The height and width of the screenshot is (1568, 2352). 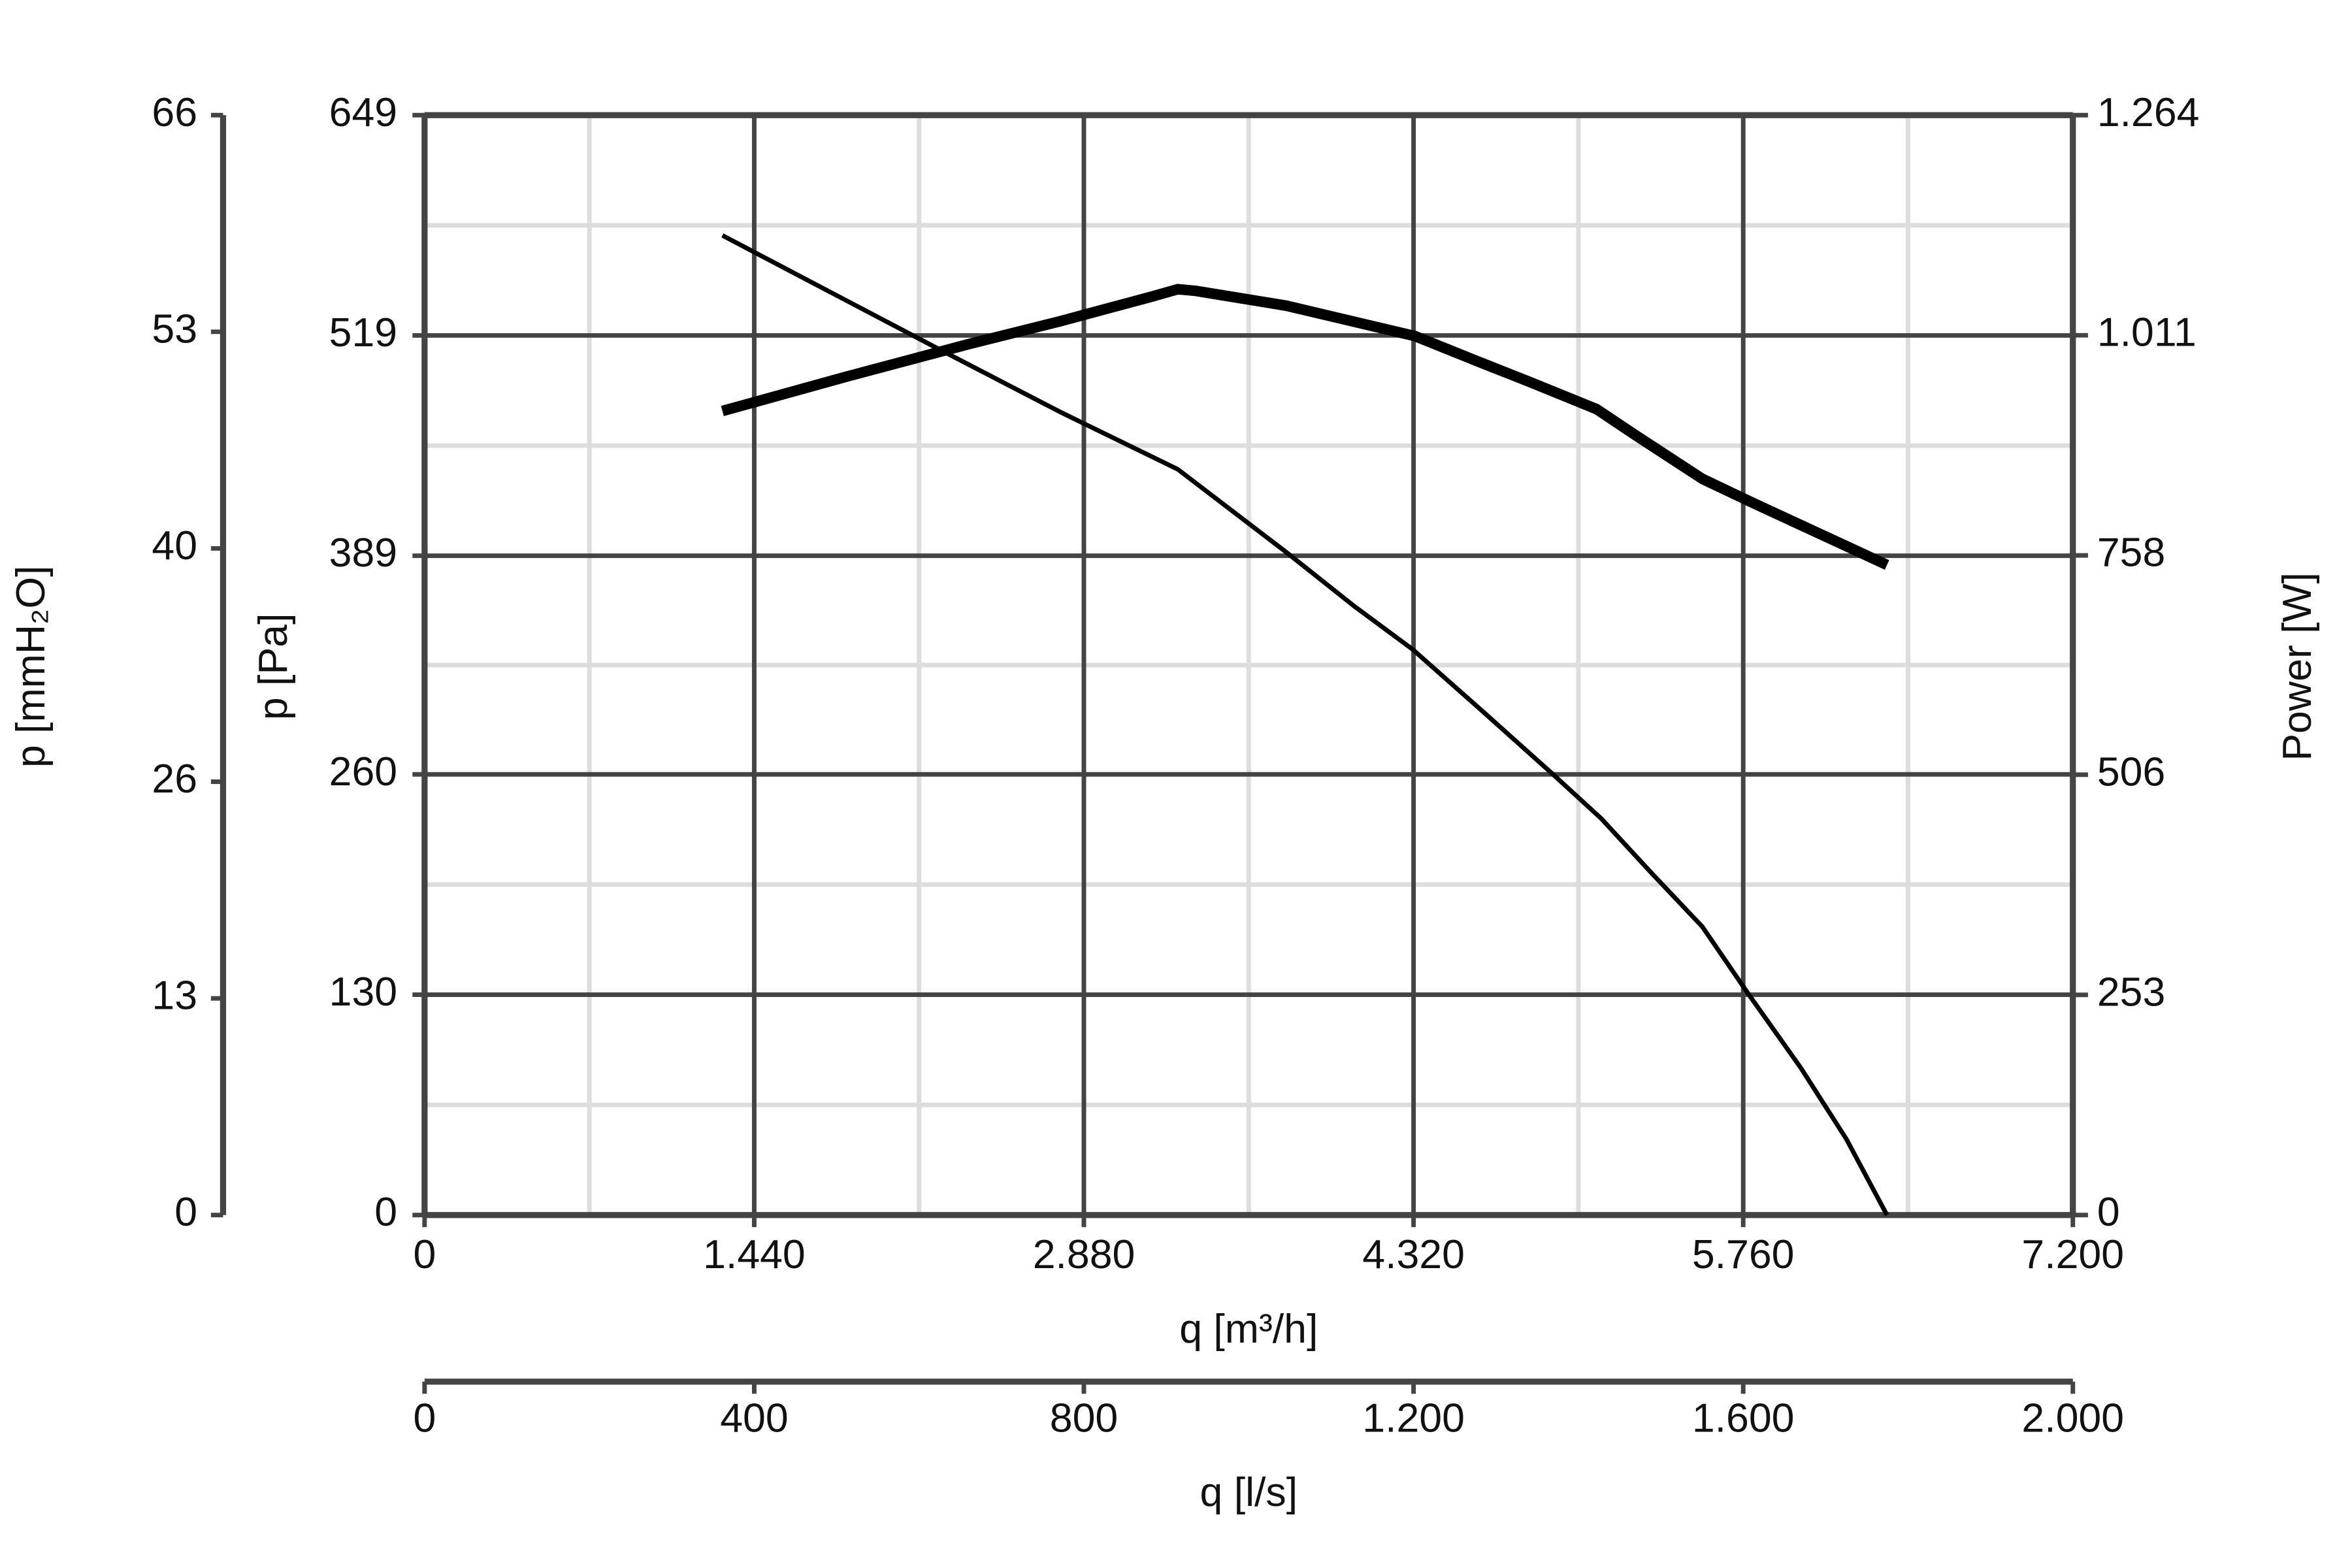 I want to click on curve, so click(x=1305, y=427).